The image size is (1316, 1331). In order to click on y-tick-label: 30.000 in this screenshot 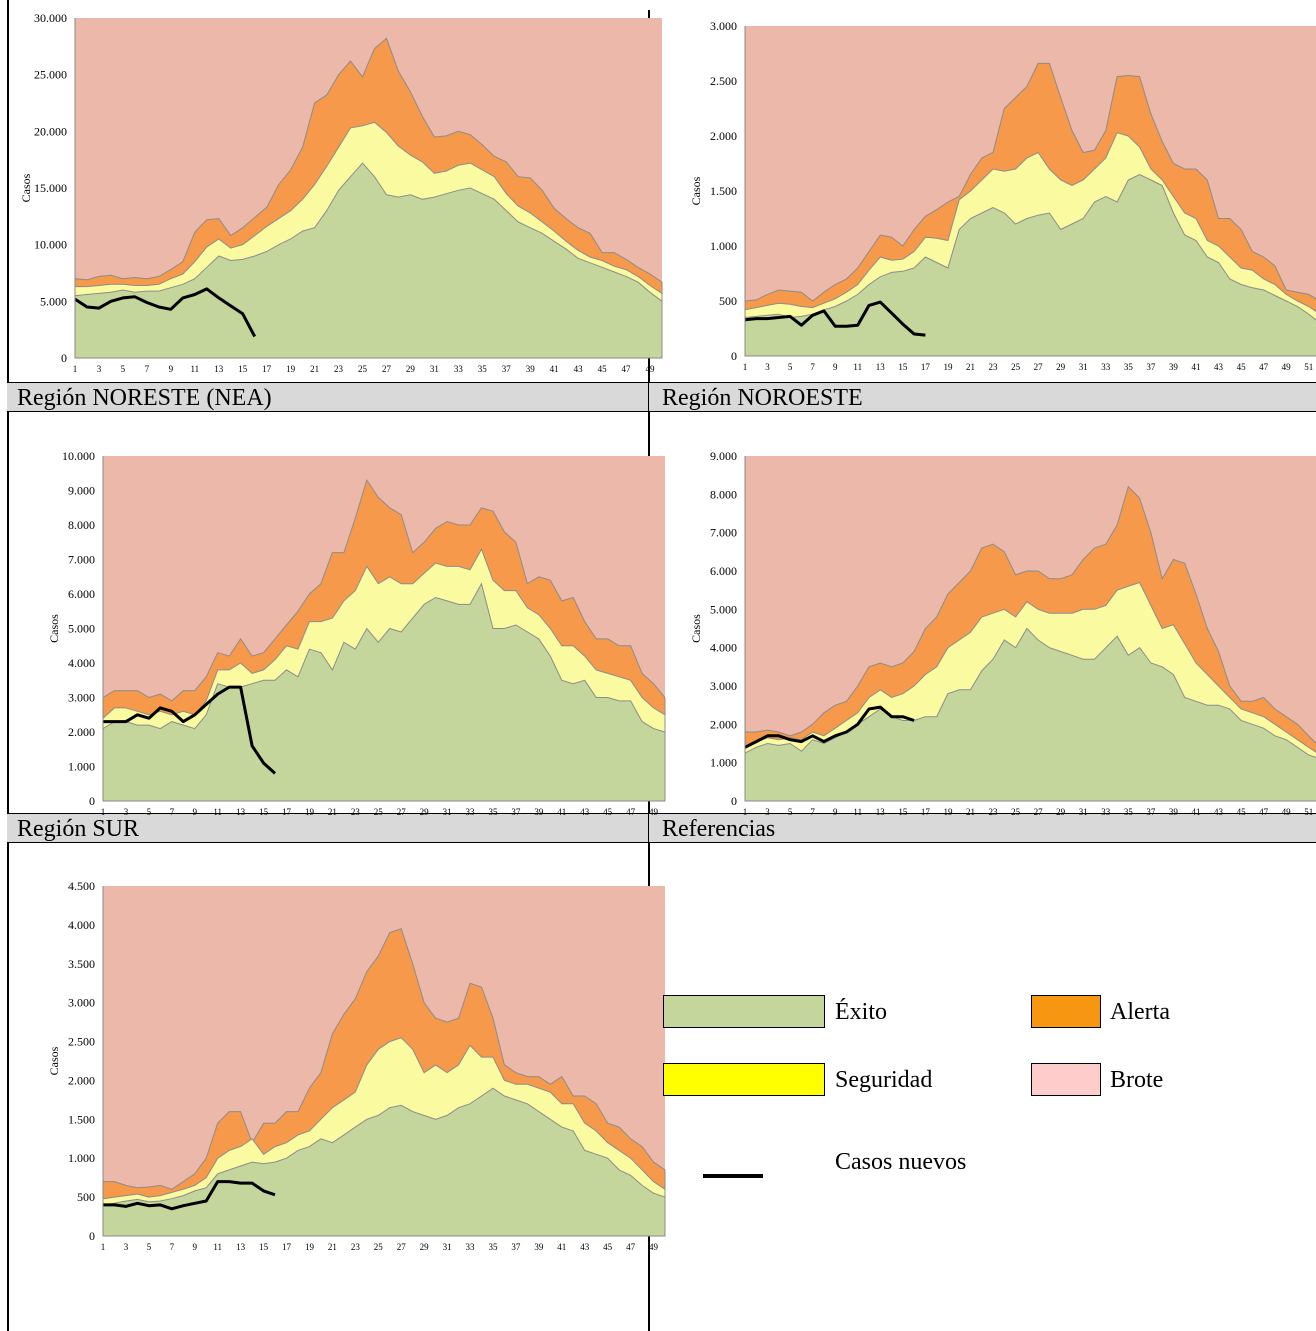, I will do `click(50, 18)`.